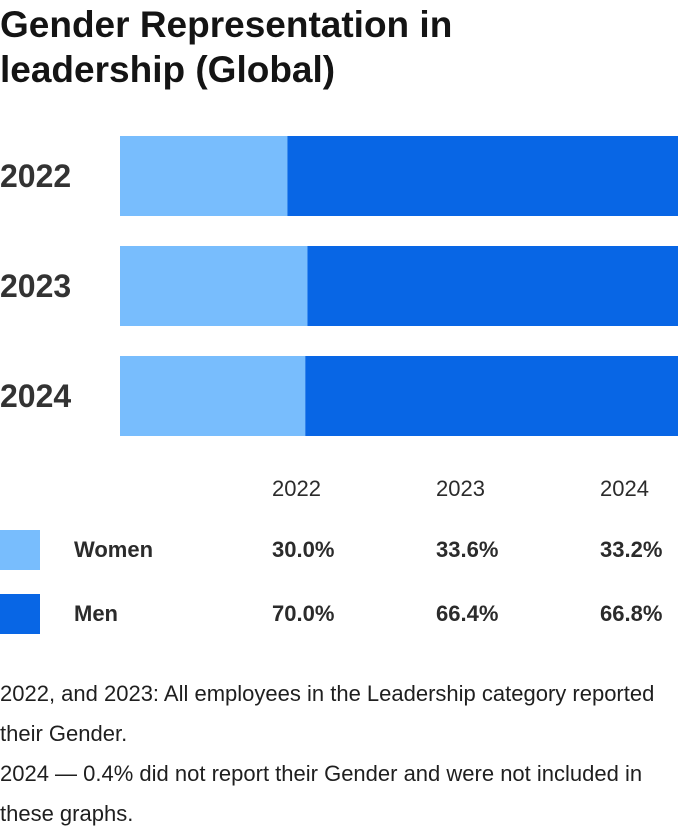 Image resolution: width=680 pixels, height=834 pixels. I want to click on bar-segment-women-2022, so click(204, 176).